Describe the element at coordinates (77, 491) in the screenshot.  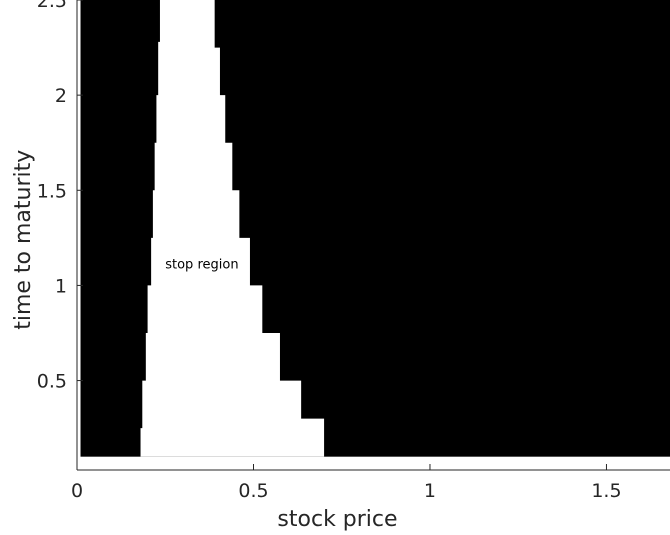
I see `x-tick-label: 0` at that location.